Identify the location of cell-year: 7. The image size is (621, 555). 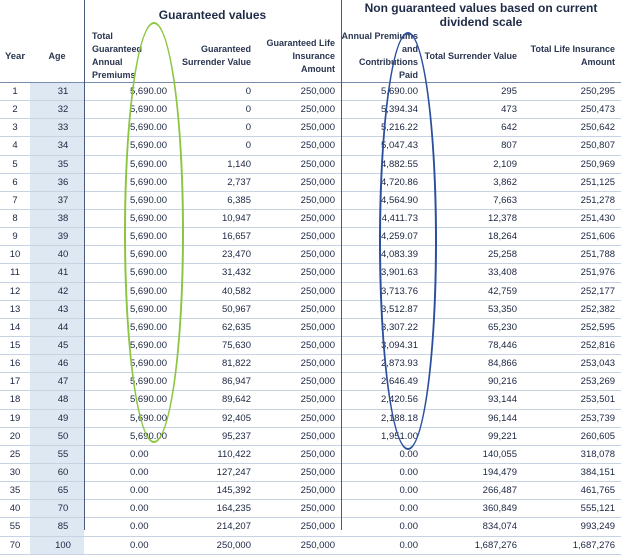
(15, 200).